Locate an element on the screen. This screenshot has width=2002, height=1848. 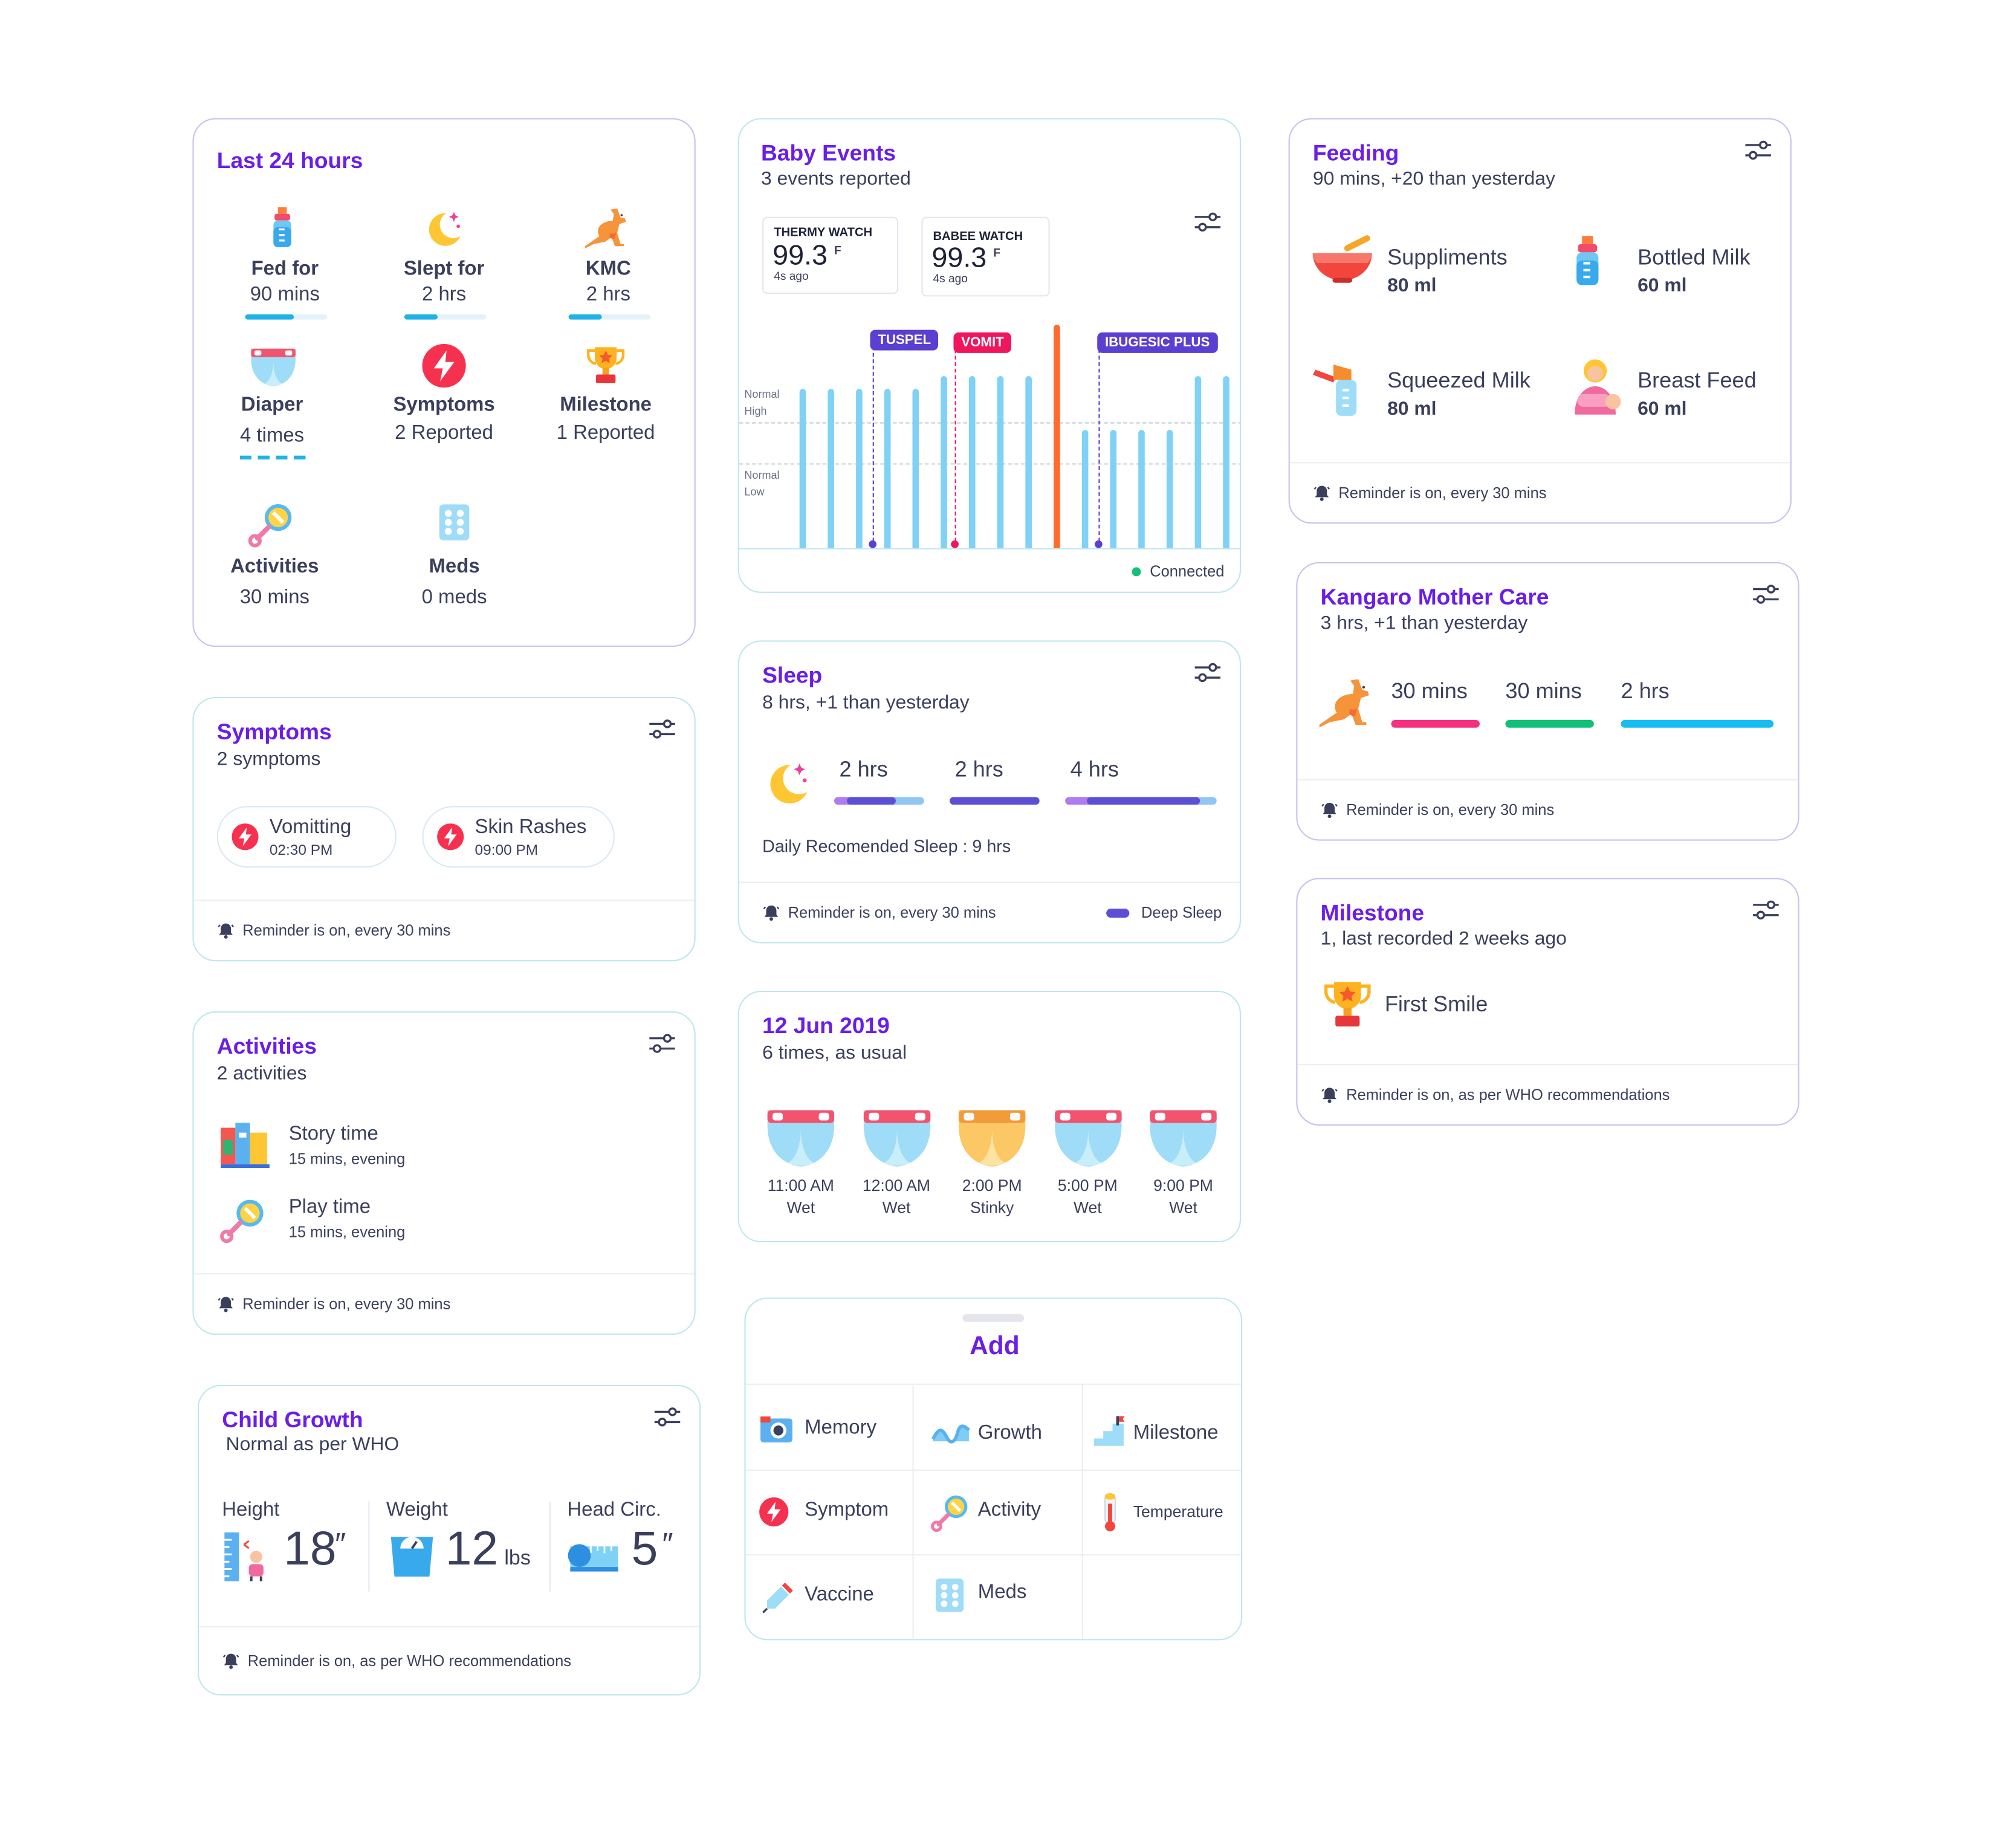
feeding-item: Squeezed Milk 80 ml is located at coordinates (1432, 389).